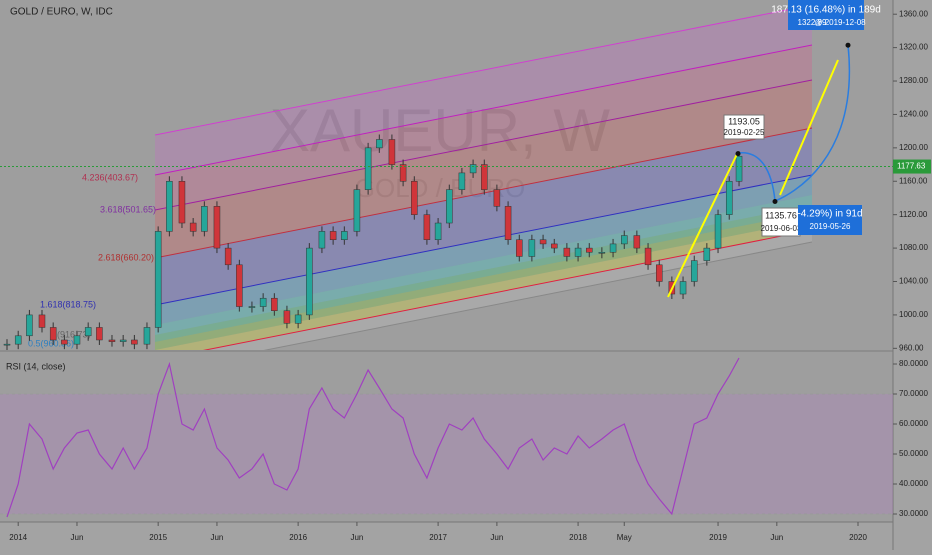 This screenshot has width=932, height=555. What do you see at coordinates (913, 513) in the screenshot?
I see `y-tick-label: 30.0000` at bounding box center [913, 513].